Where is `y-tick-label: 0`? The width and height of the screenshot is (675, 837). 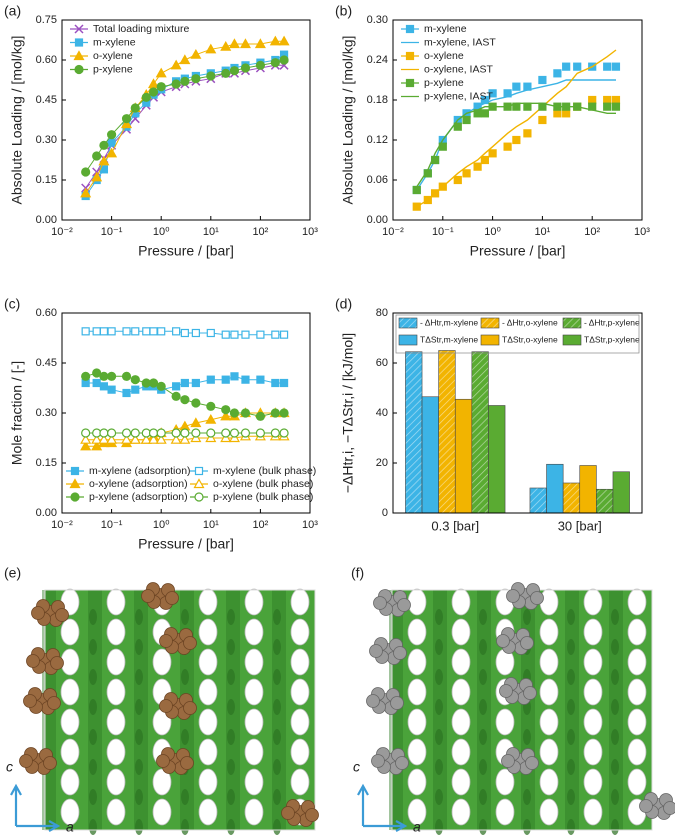 y-tick-label: 0 is located at coordinates (385, 513).